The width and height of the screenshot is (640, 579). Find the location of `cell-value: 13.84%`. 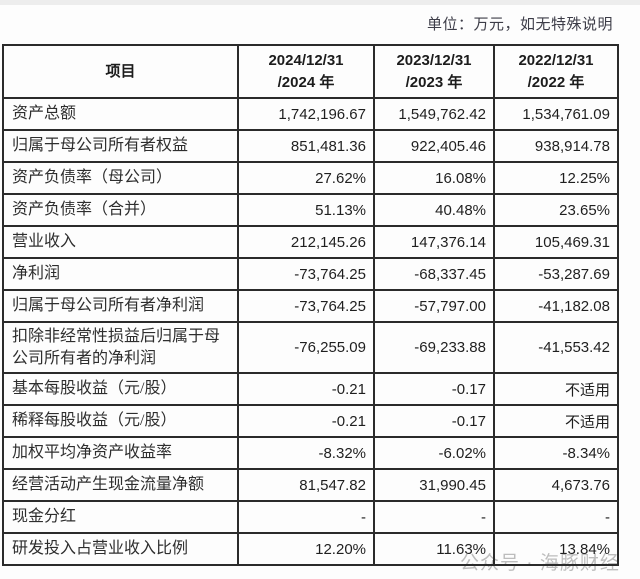

cell-value: 13.84% is located at coordinates (556, 549).